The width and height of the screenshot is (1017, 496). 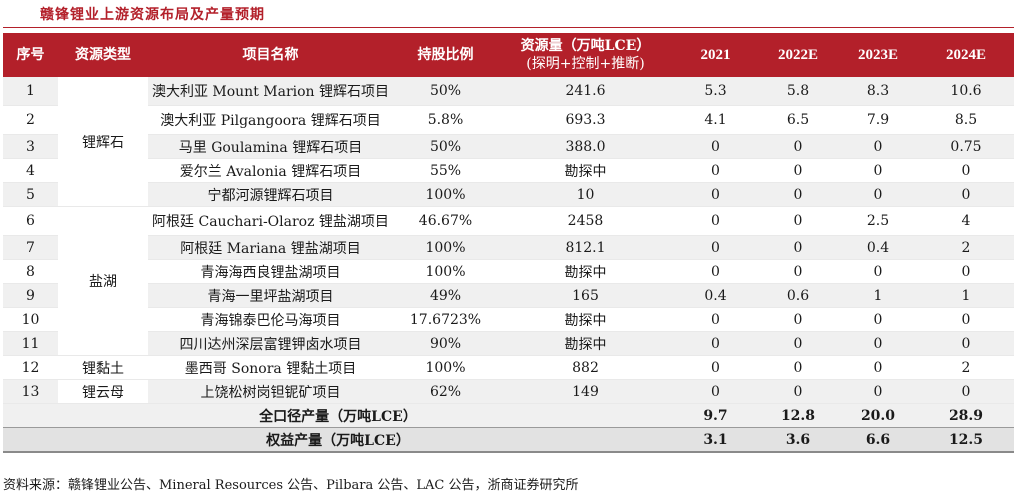 I want to click on table-row: 13 锂云母 上饶松树岗钽铌矿项目 62% 149 0 0 0 0, so click(x=508, y=391).